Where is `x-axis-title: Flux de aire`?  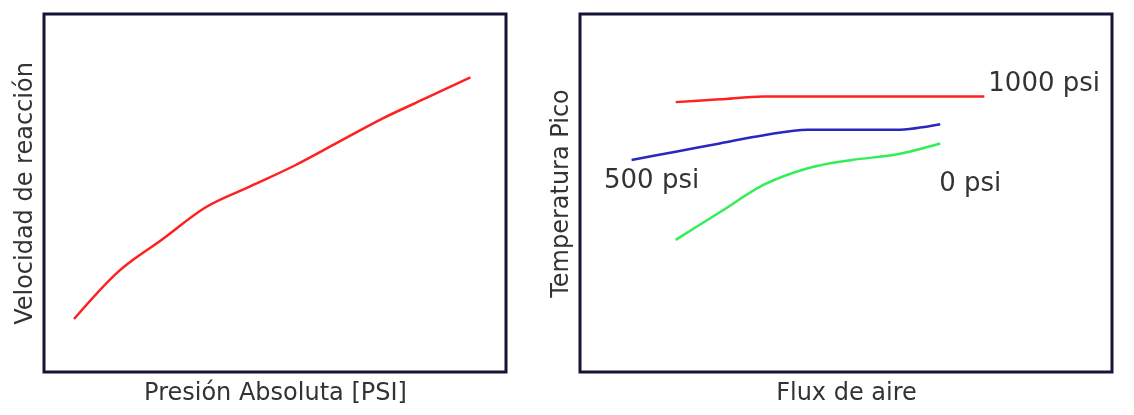 x-axis-title: Flux de aire is located at coordinates (846, 391).